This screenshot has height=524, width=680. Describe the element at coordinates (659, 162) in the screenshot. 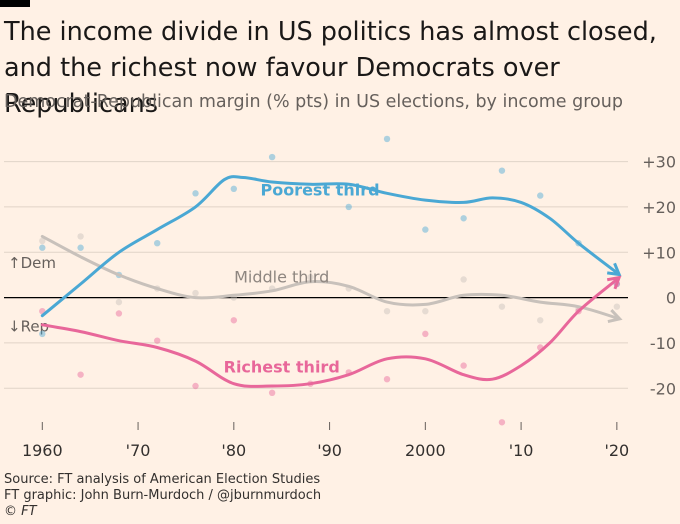

I see `y-tick-label: +30` at that location.